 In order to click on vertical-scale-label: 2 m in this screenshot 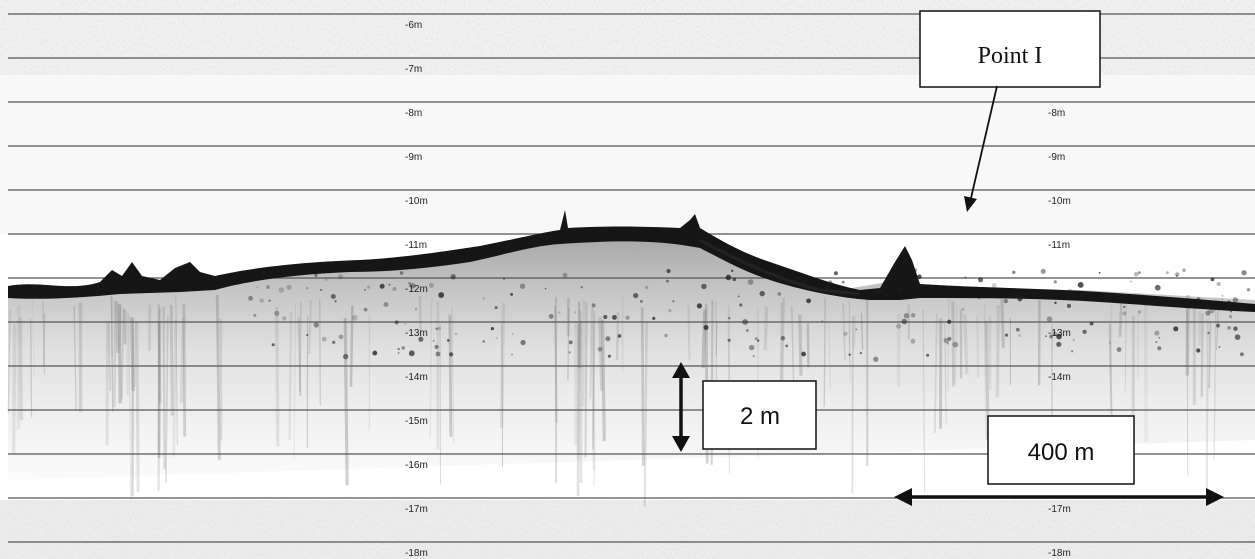, I will do `click(760, 416)`.